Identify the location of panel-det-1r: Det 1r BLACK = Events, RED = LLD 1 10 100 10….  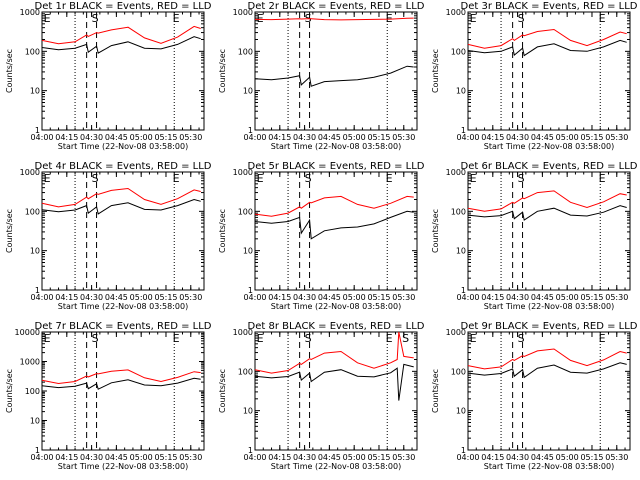
(108, 76).